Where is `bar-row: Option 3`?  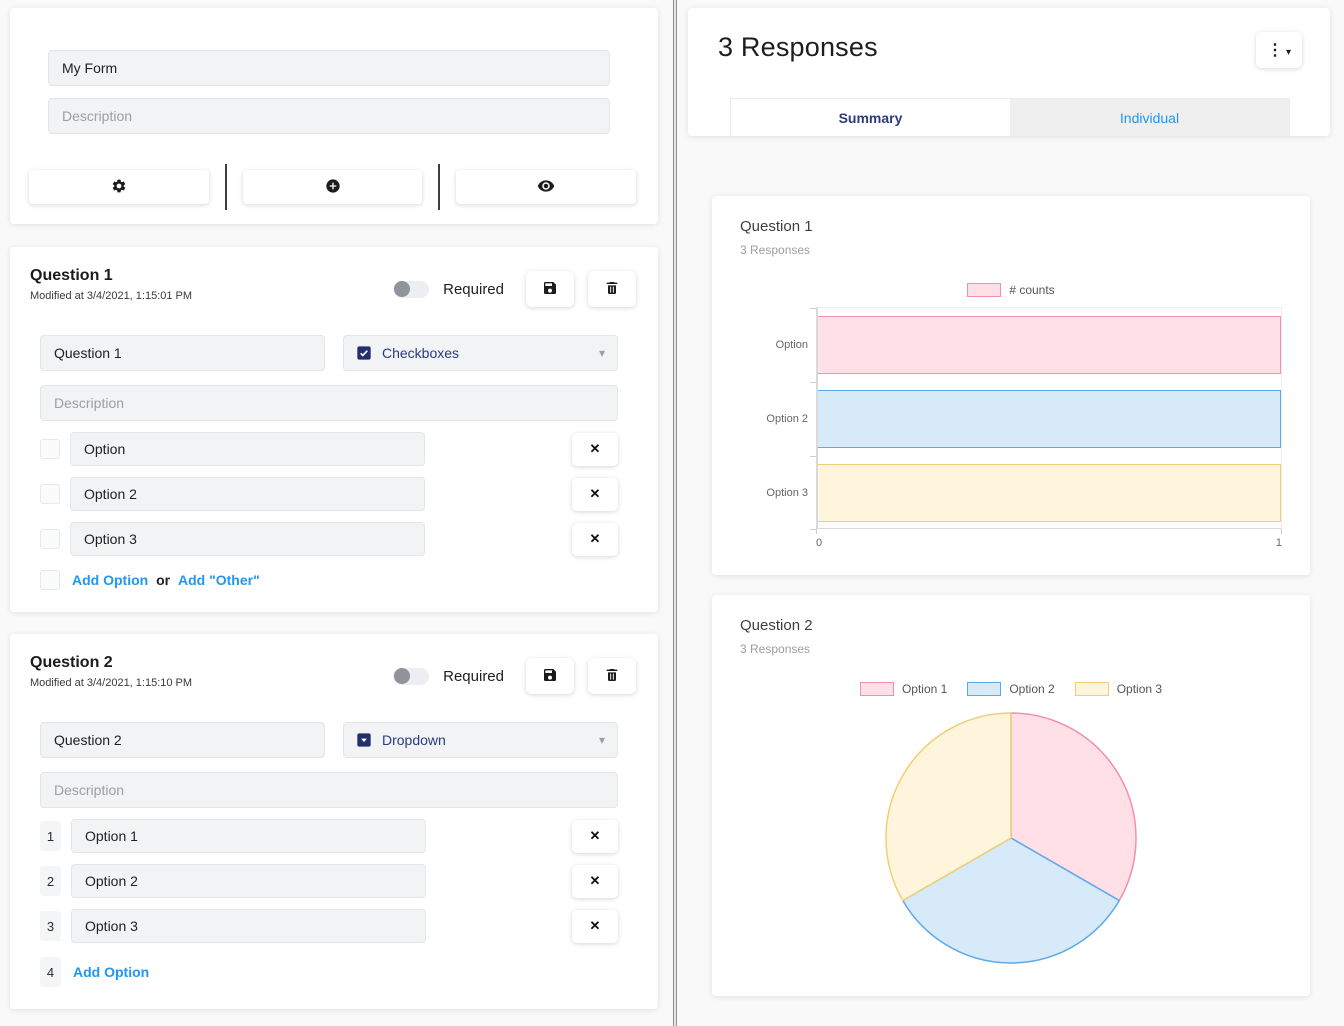
bar-row: Option 3 is located at coordinates (1023, 493).